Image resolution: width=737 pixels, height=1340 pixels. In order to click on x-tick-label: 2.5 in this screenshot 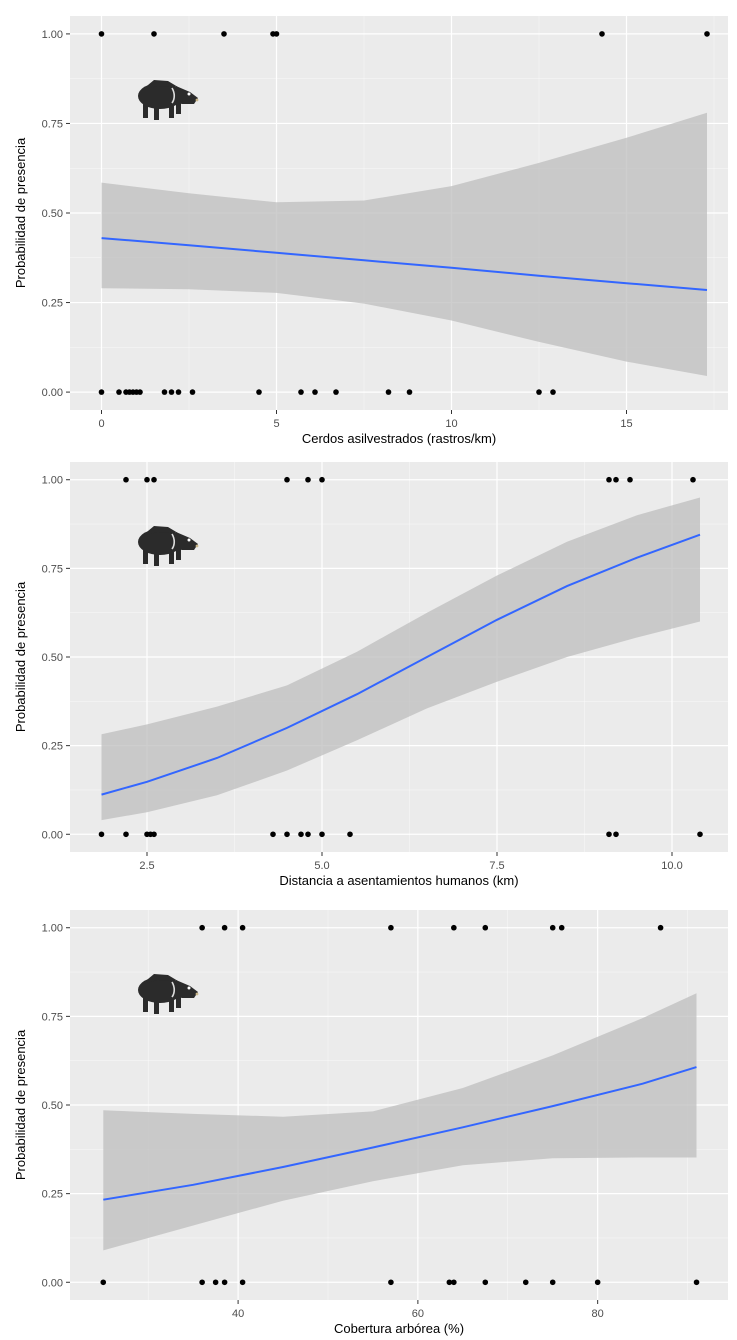, I will do `click(146, 866)`.